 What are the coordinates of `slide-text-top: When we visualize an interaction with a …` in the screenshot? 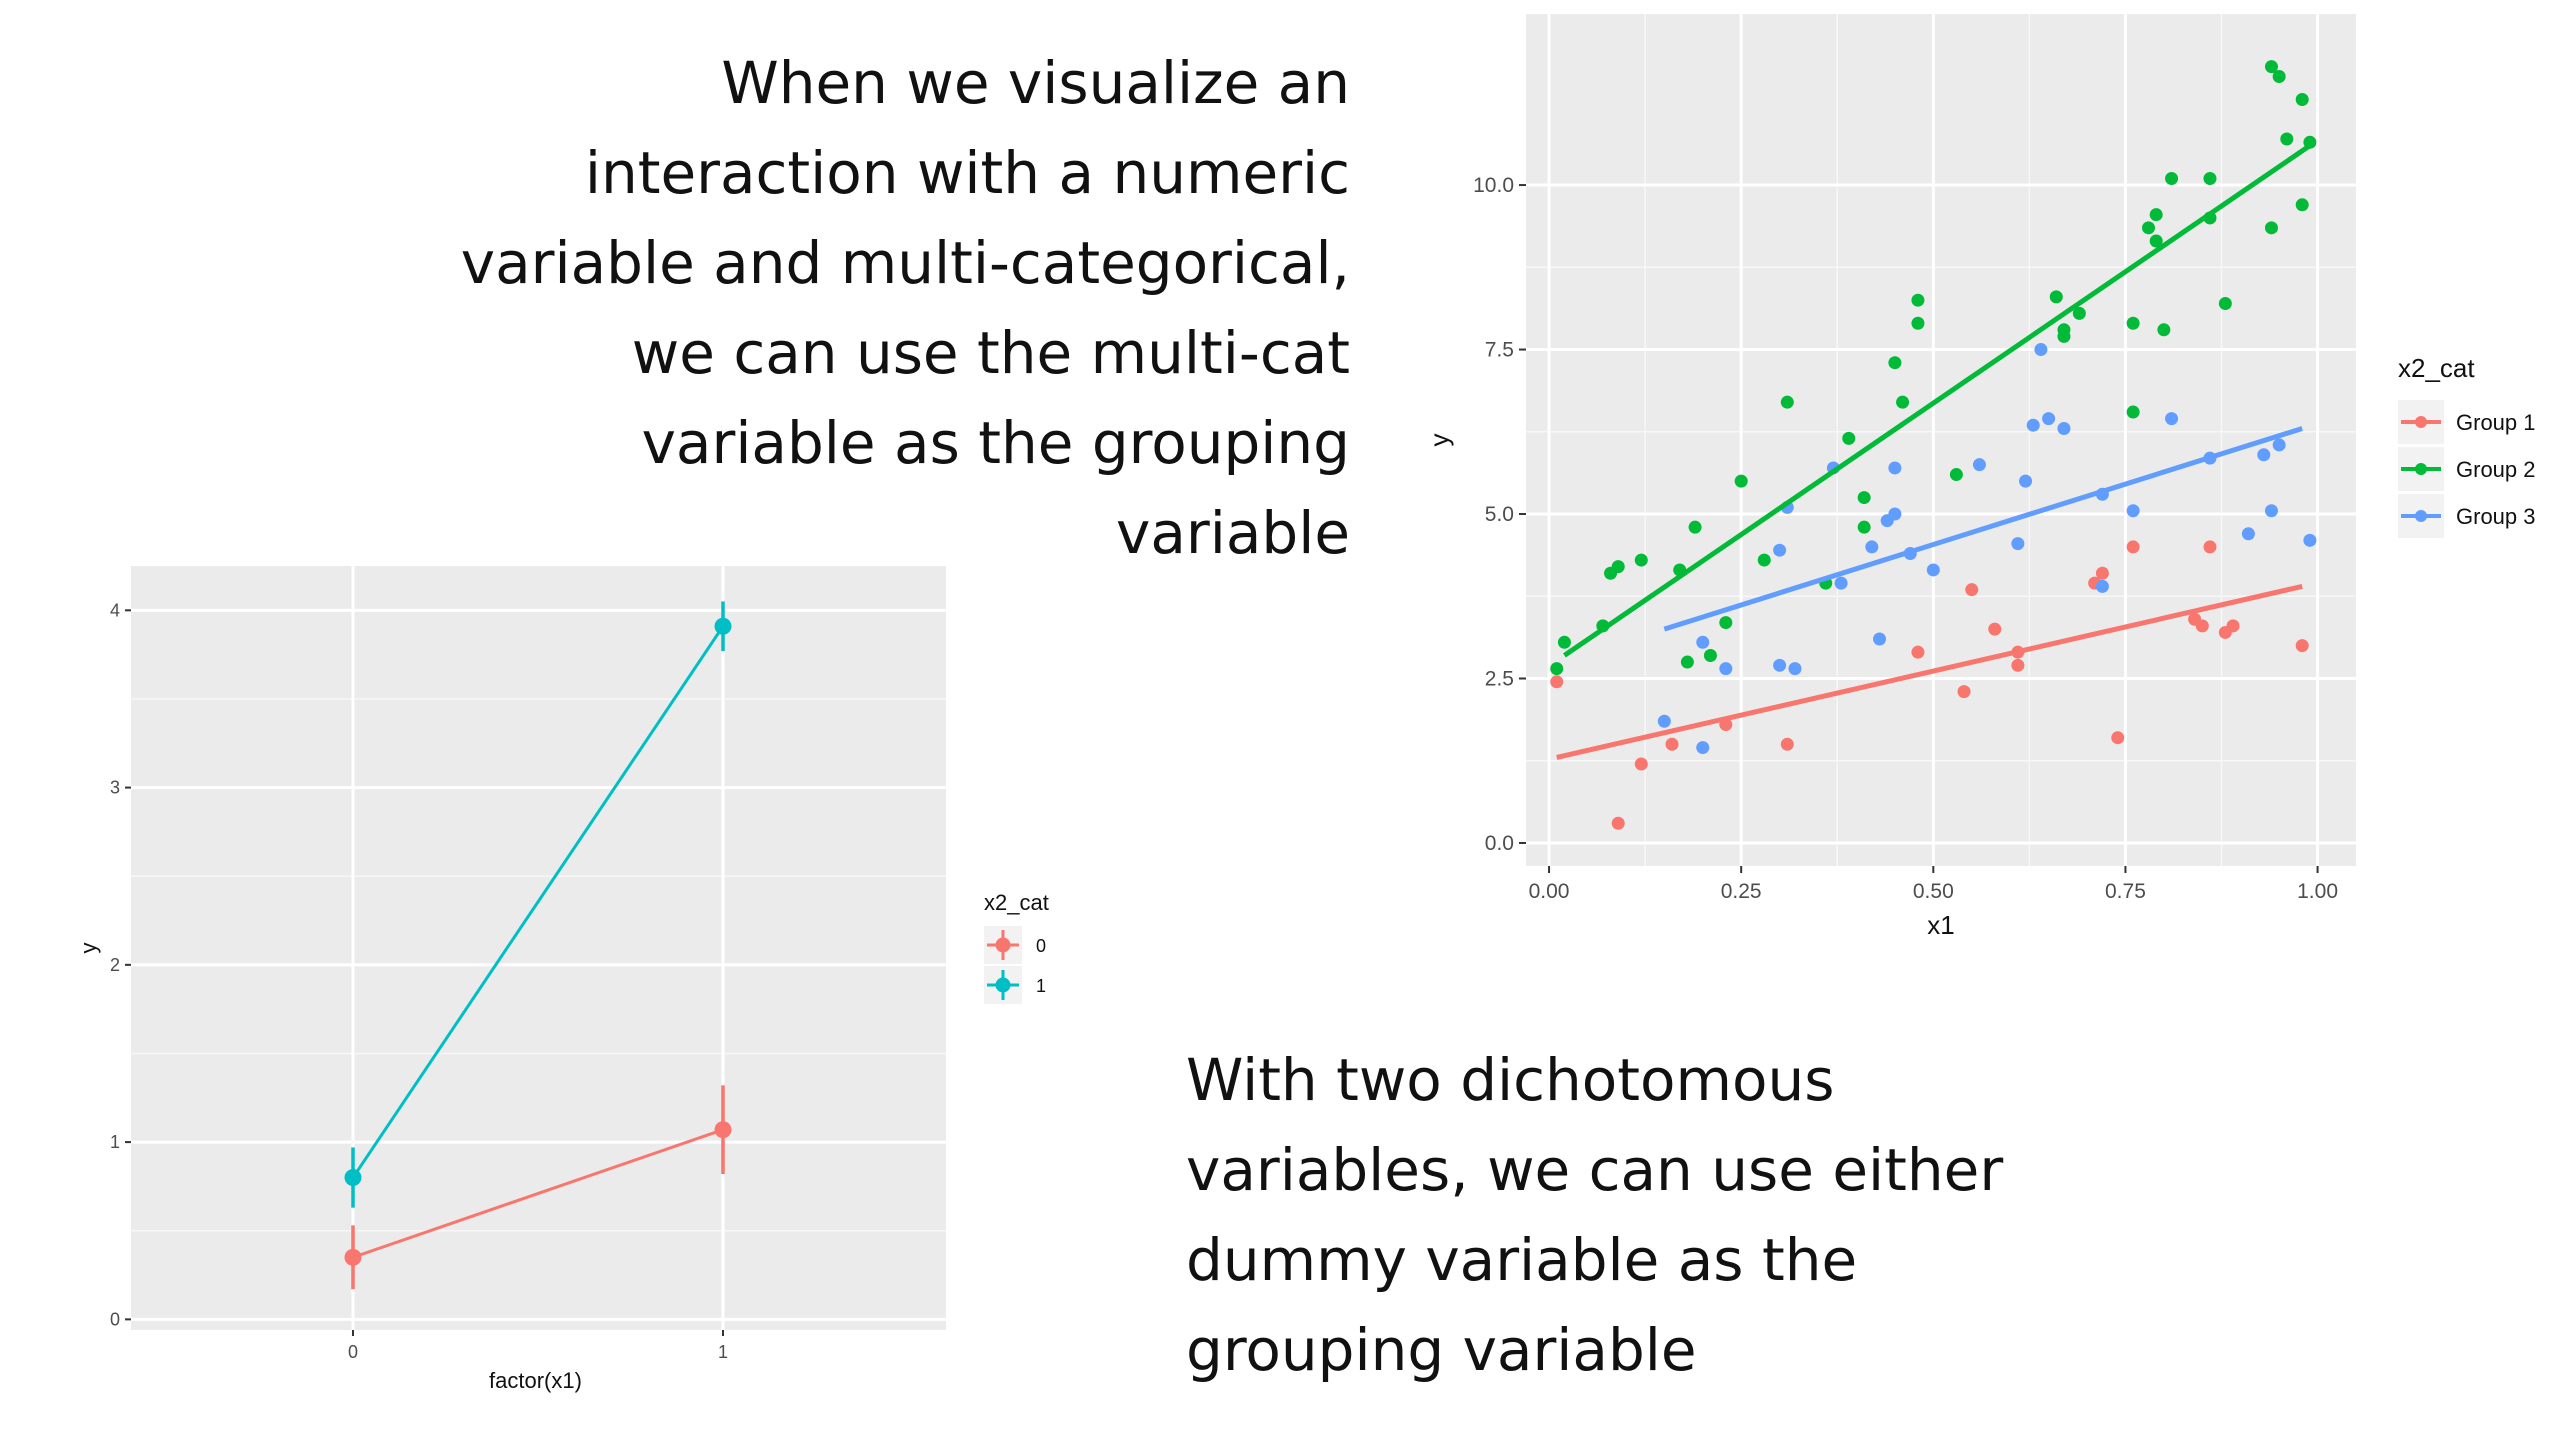 It's located at (905, 308).